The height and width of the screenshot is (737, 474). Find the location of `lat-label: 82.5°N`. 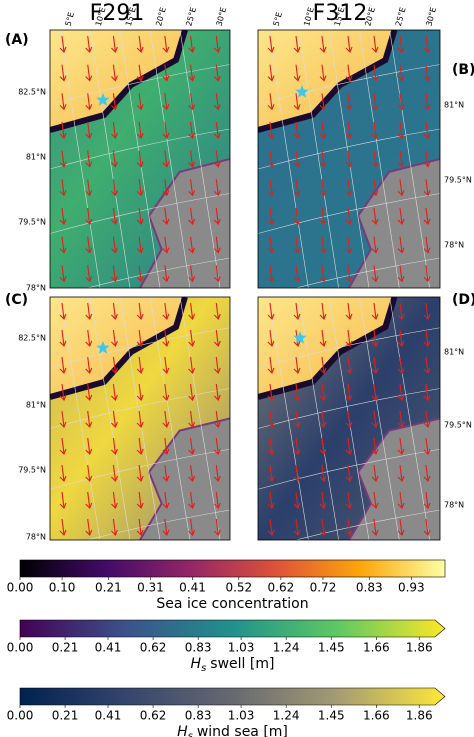

lat-label: 82.5°N is located at coordinates (32, 338).